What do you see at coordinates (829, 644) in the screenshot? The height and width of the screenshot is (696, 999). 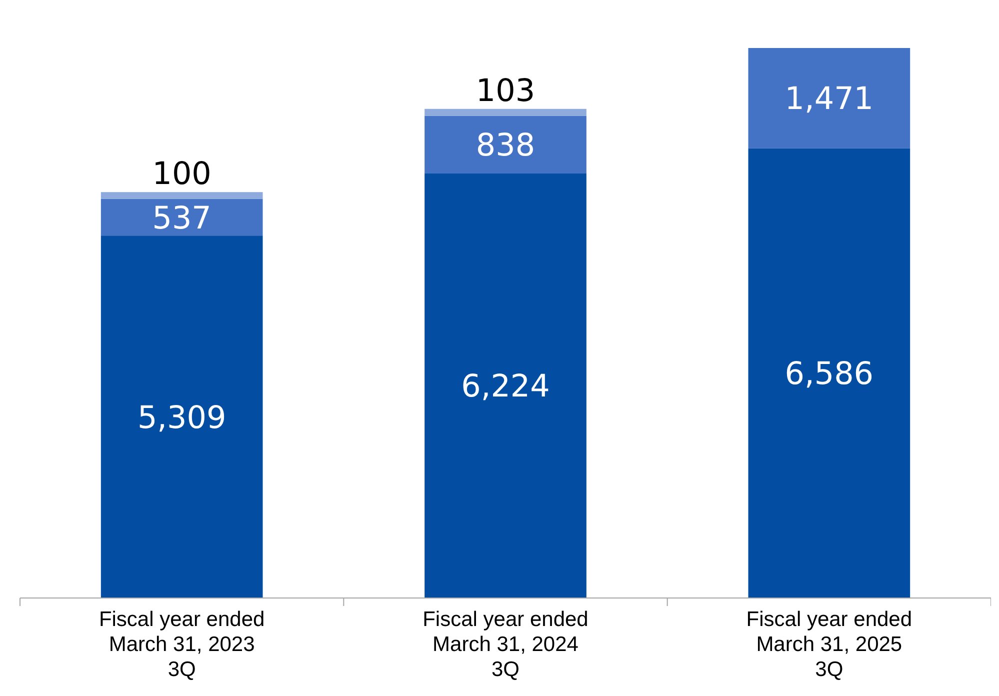 I see `x-tick-label: Fiscal year ended March 31, 2025 3Q` at bounding box center [829, 644].